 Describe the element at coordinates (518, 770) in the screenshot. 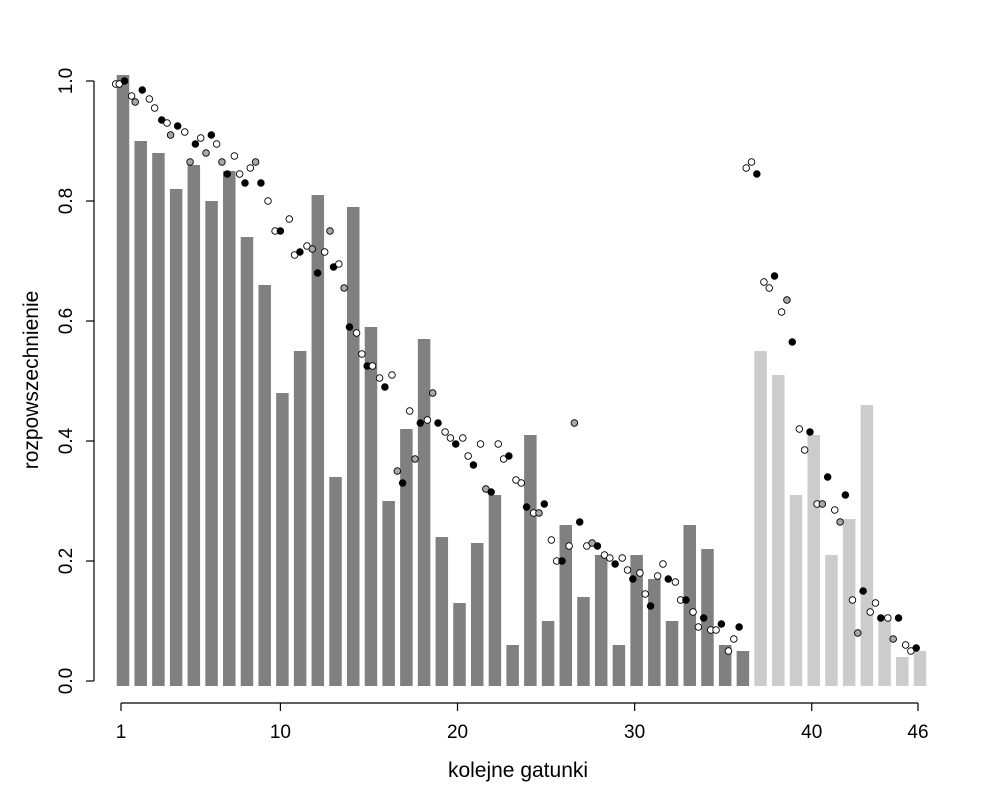

I see `x-axis-title: kolejne gatunki` at that location.